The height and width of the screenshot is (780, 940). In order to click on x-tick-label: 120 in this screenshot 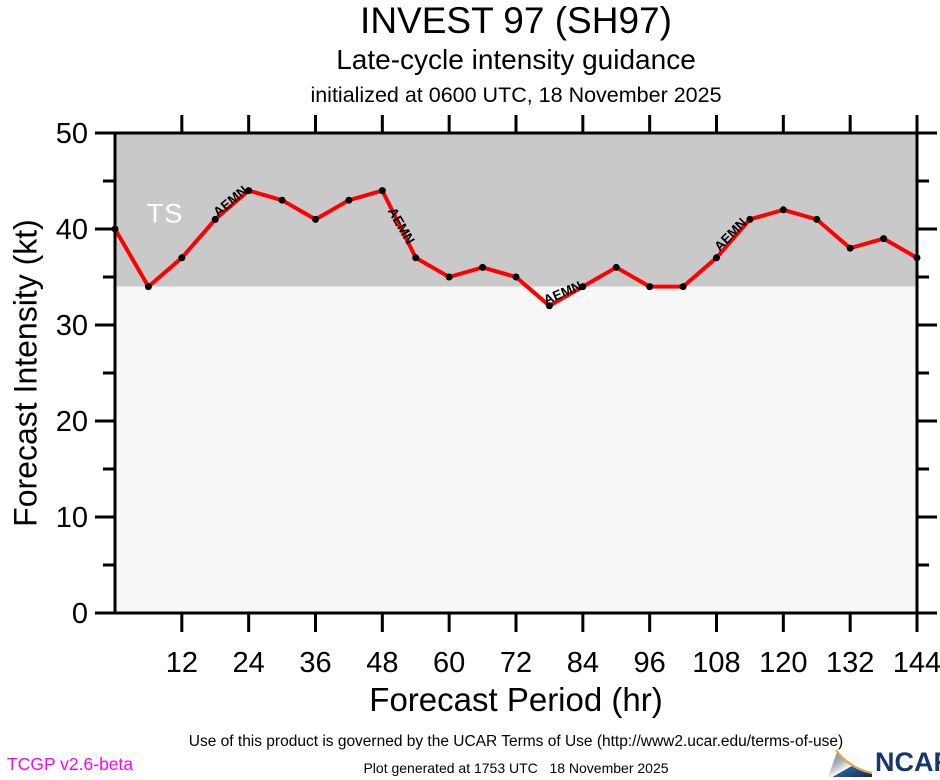, I will do `click(783, 663)`.